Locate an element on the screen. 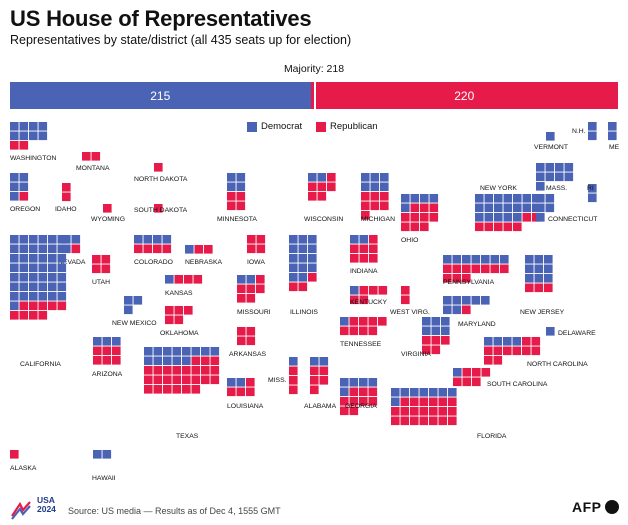 This screenshot has height=525, width=628. seat-tile-tennessee-rep is located at coordinates (382, 321).